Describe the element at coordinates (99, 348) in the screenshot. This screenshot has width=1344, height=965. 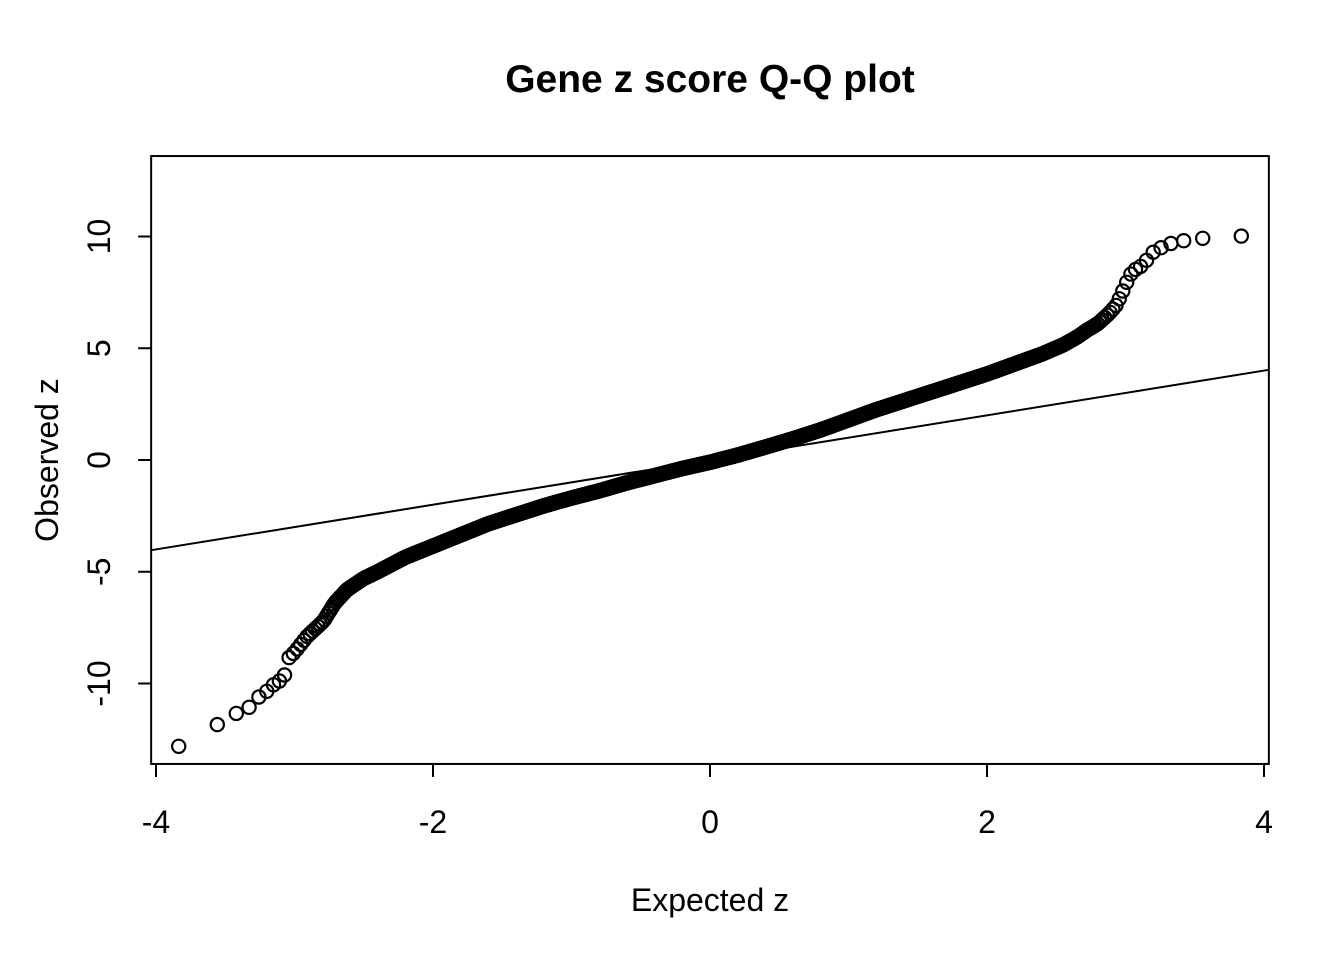
I see `y-tick-label: 5` at that location.